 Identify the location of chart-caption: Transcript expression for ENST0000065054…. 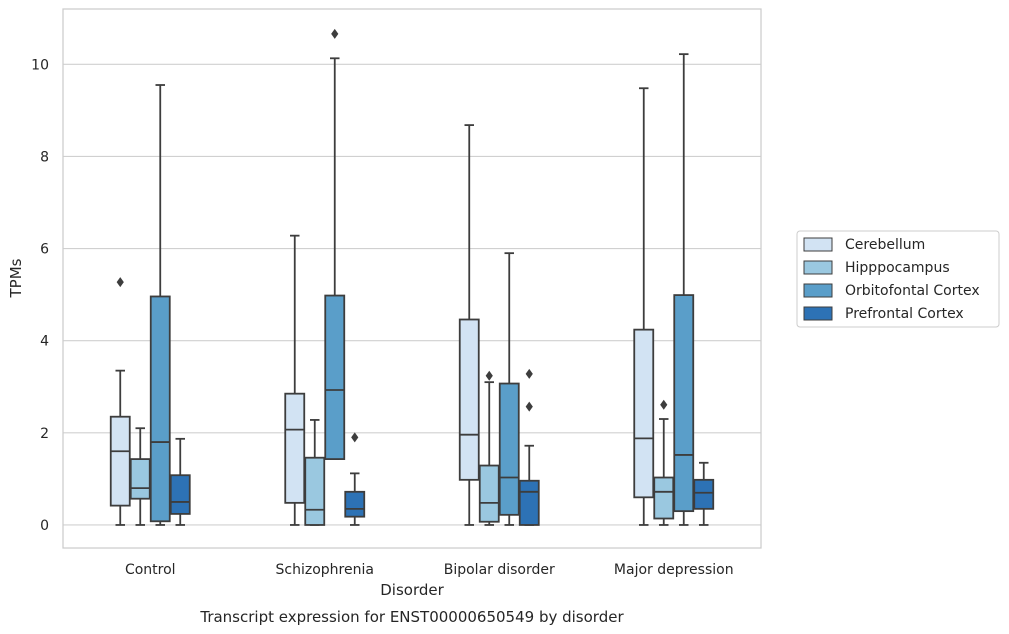
(411, 617).